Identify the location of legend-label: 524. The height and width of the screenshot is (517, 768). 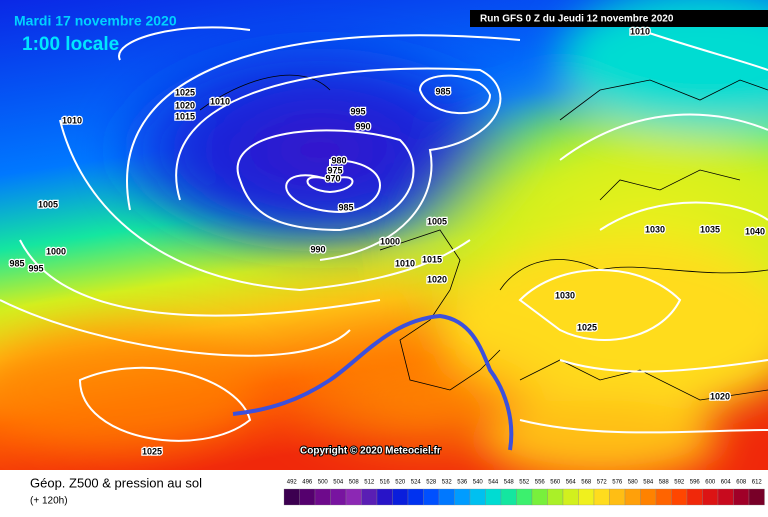
(416, 483).